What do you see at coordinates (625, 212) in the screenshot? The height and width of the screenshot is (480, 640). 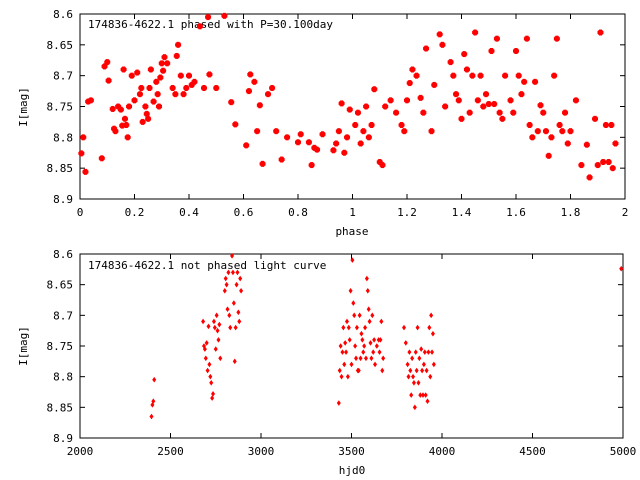 I see `x-tick-label: 2` at bounding box center [625, 212].